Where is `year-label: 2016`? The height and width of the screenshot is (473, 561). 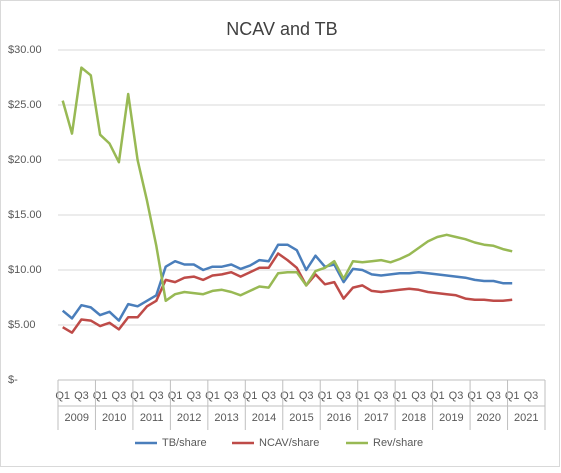
year-label: 2016 is located at coordinates (339, 418).